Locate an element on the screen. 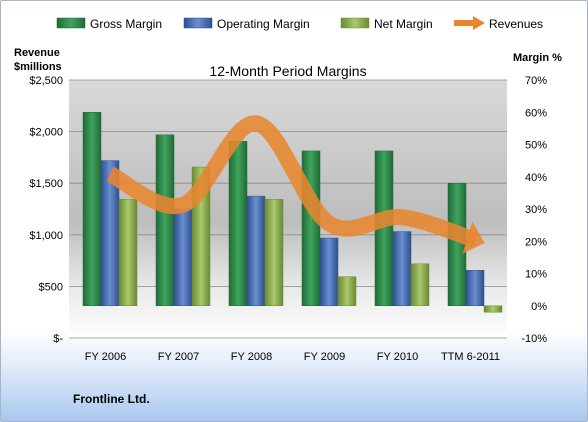  left-tick-label: $1,000 is located at coordinates (46, 236).